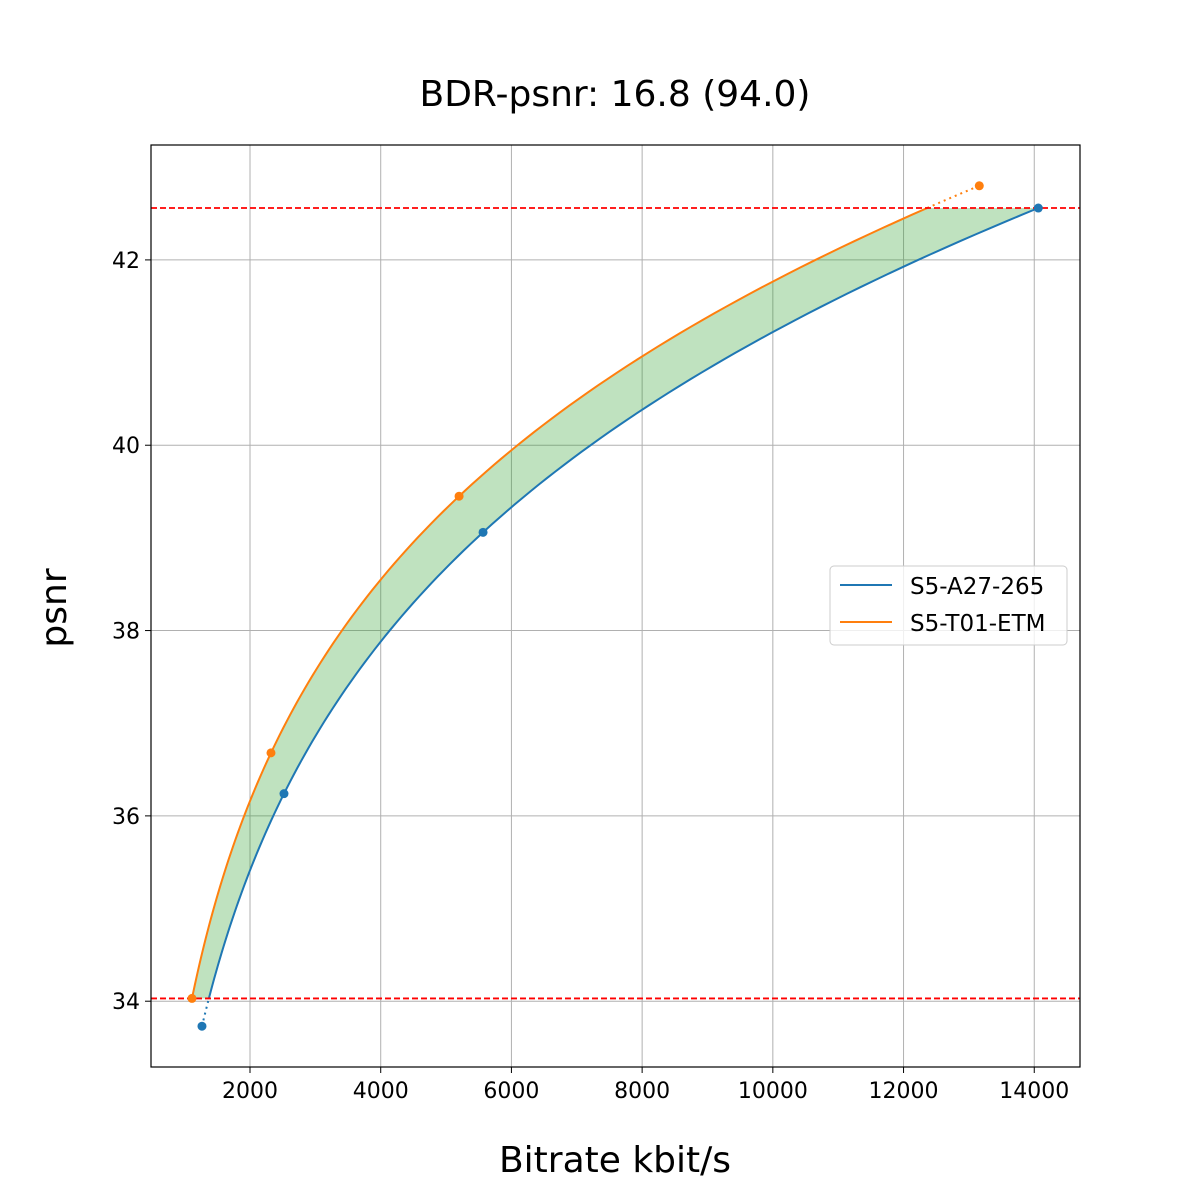 The width and height of the screenshot is (1200, 1204). What do you see at coordinates (953, 196) in the screenshot?
I see `series-1-extrapolated-high` at bounding box center [953, 196].